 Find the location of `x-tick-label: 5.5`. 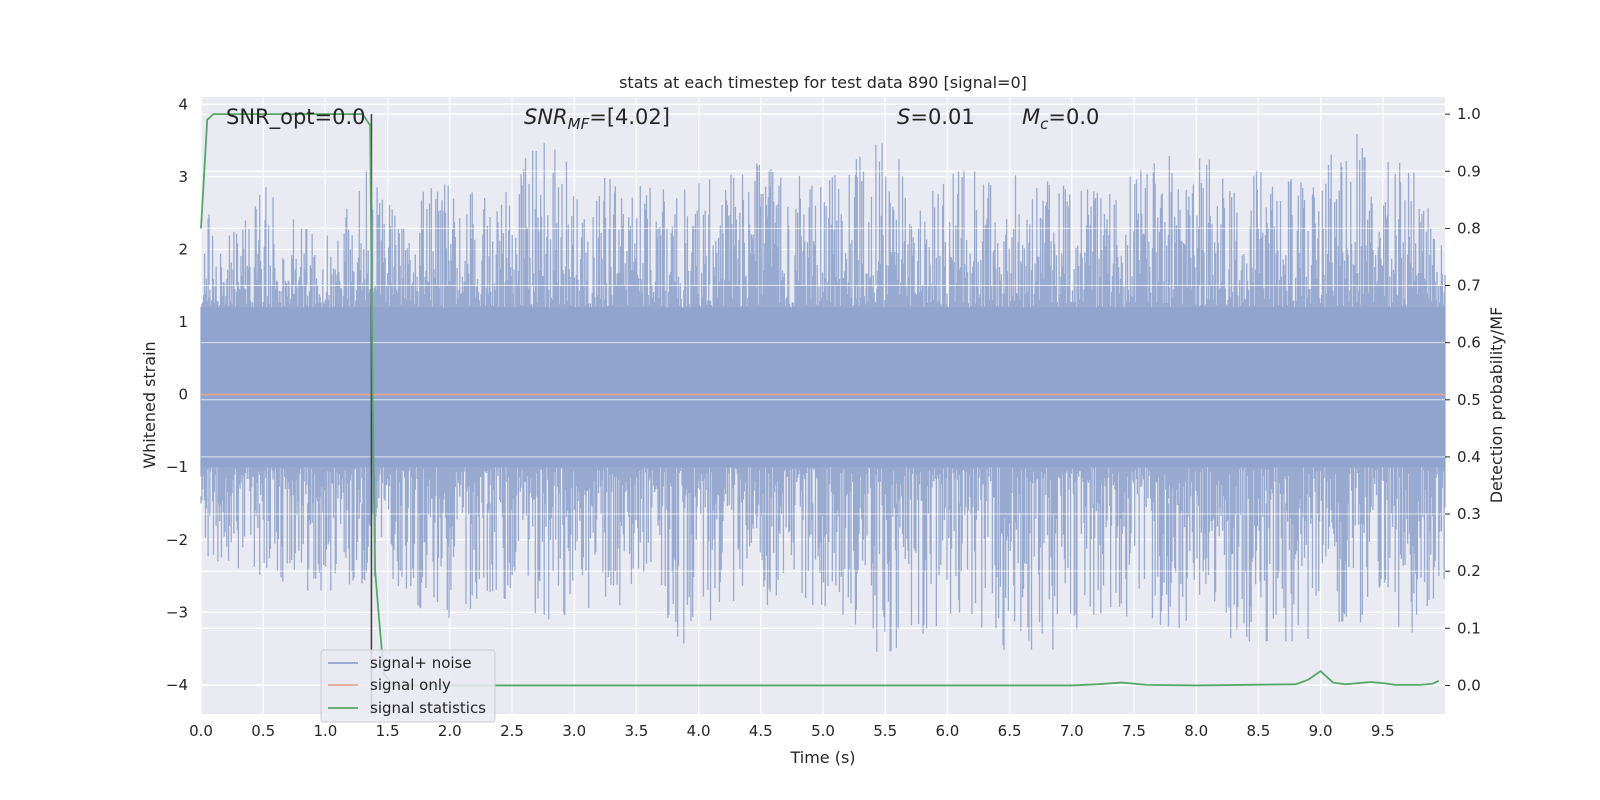

x-tick-label: 5.5 is located at coordinates (885, 731).